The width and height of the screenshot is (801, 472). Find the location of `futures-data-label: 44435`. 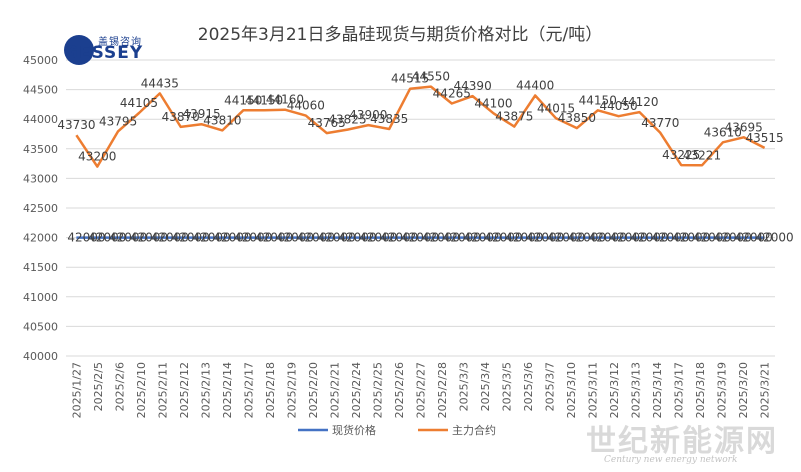

futures-data-label: 44435 is located at coordinates (160, 83).